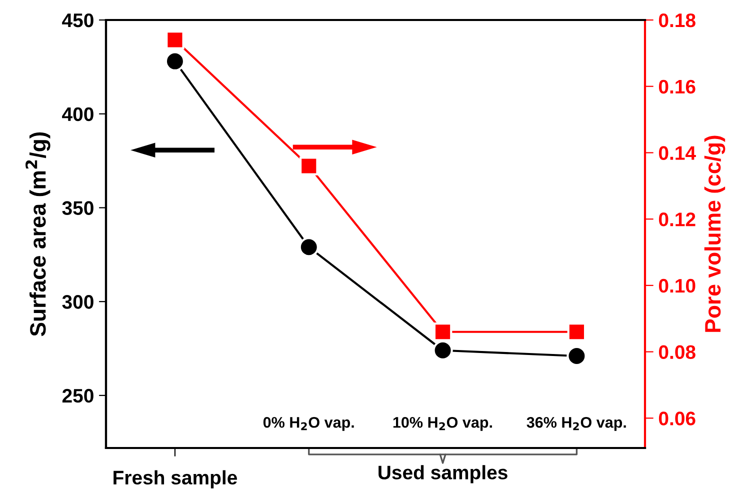 This screenshot has height=495, width=734. I want to click on x-tick-label: 10% H$_{2}$O vap., so click(442, 423).